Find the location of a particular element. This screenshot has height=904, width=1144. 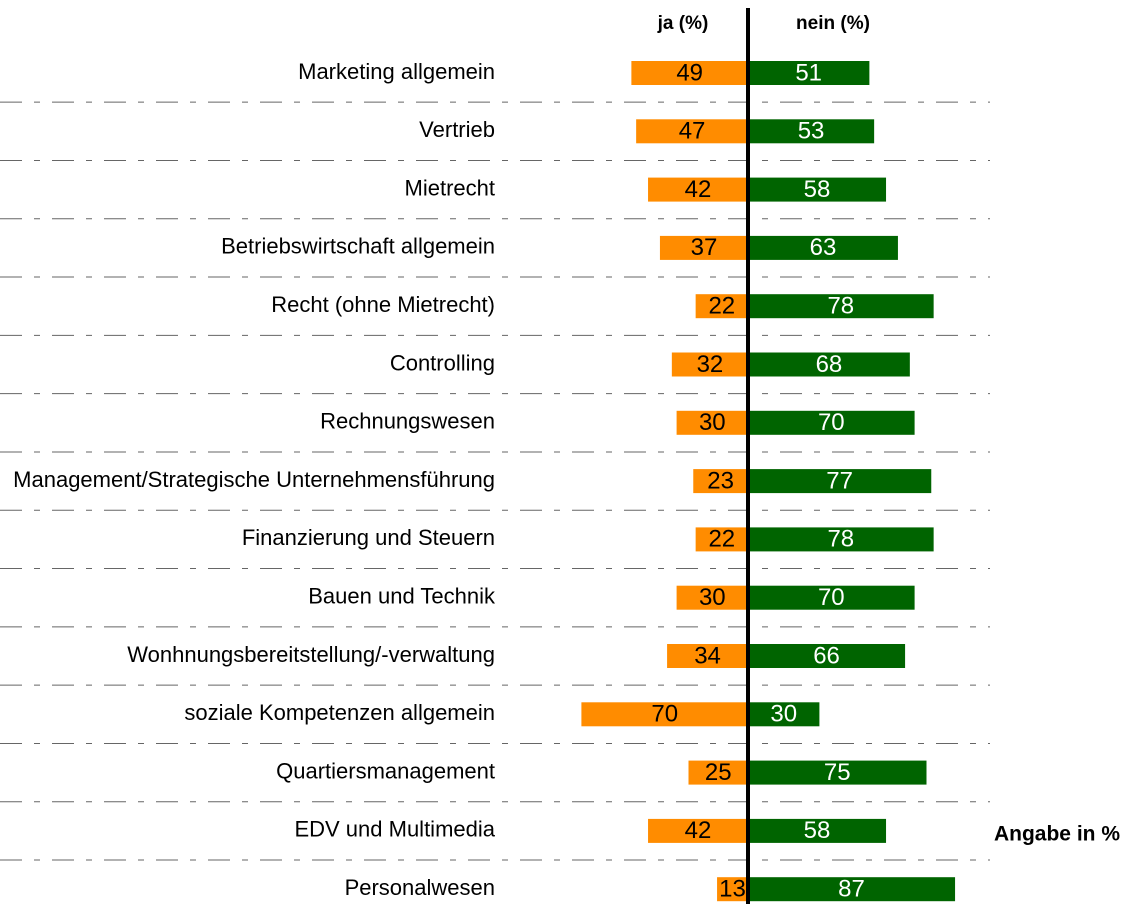

category-label: Mietrecht is located at coordinates (450, 187).